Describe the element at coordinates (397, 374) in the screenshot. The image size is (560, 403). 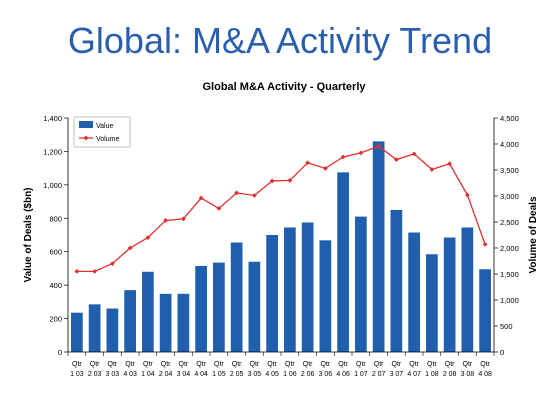
I see `x-tick-label-line2: 3 07` at that location.